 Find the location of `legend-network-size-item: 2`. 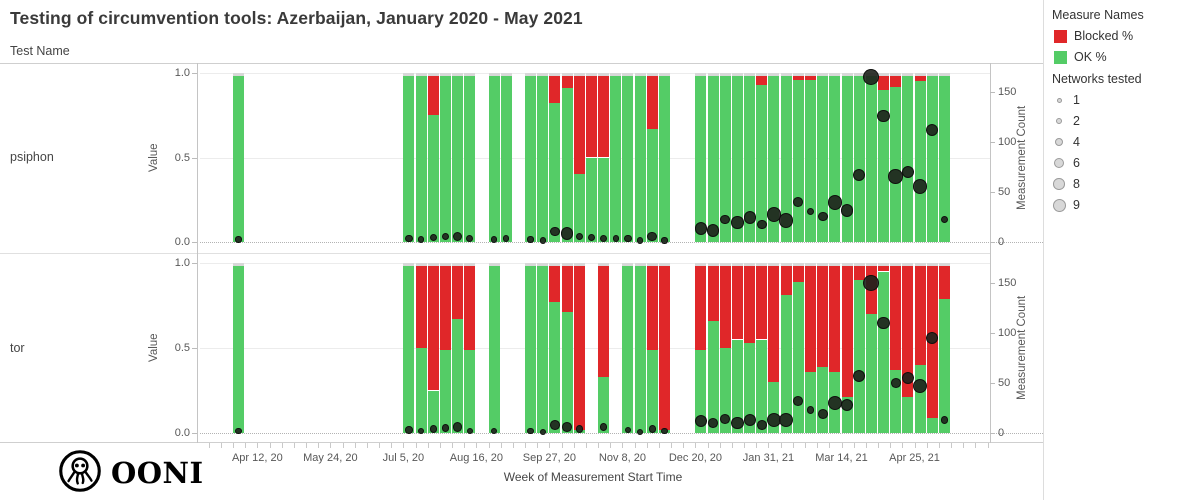

legend-network-size-item: 2 is located at coordinates (1066, 121).